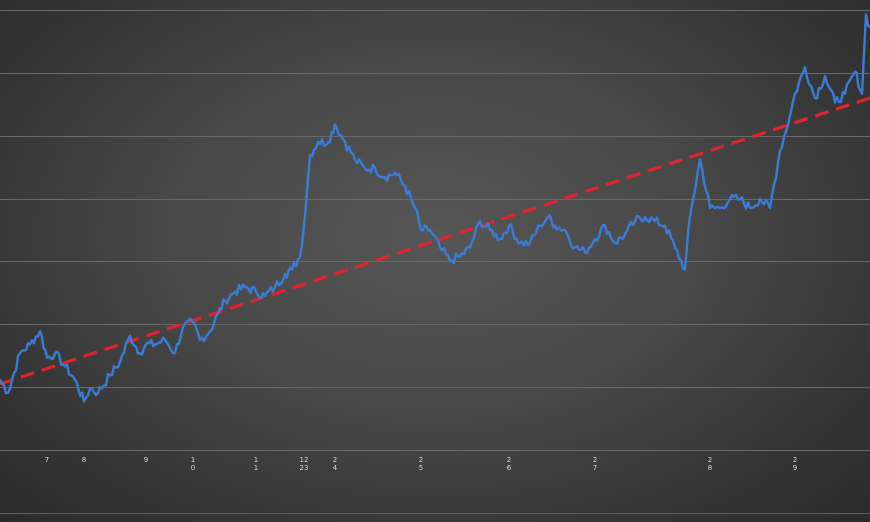  I want to click on x-axis-tick-labels: 7 8 9 1 0 1 1 12 23 2 4 2 5 2 6 2 7 2 8 2 9, so click(421, 464).